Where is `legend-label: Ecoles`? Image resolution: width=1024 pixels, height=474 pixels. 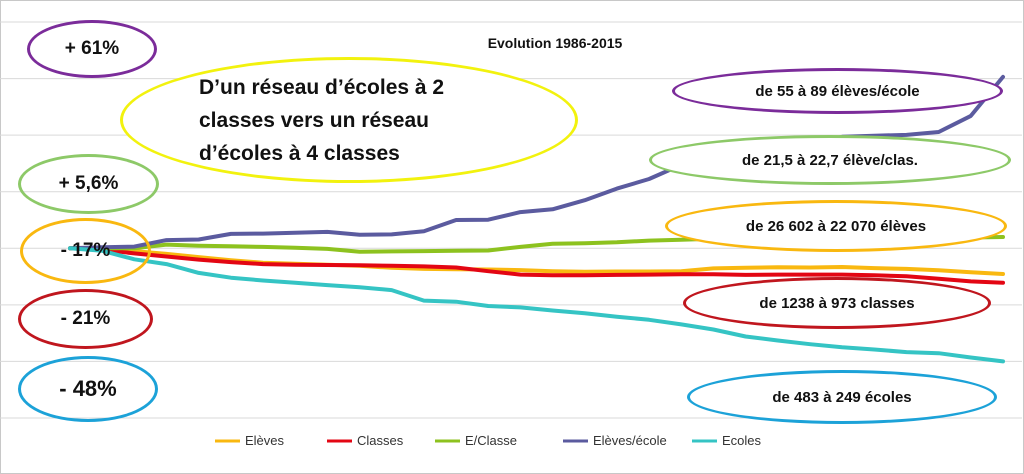
legend-label: Ecoles is located at coordinates (742, 440).